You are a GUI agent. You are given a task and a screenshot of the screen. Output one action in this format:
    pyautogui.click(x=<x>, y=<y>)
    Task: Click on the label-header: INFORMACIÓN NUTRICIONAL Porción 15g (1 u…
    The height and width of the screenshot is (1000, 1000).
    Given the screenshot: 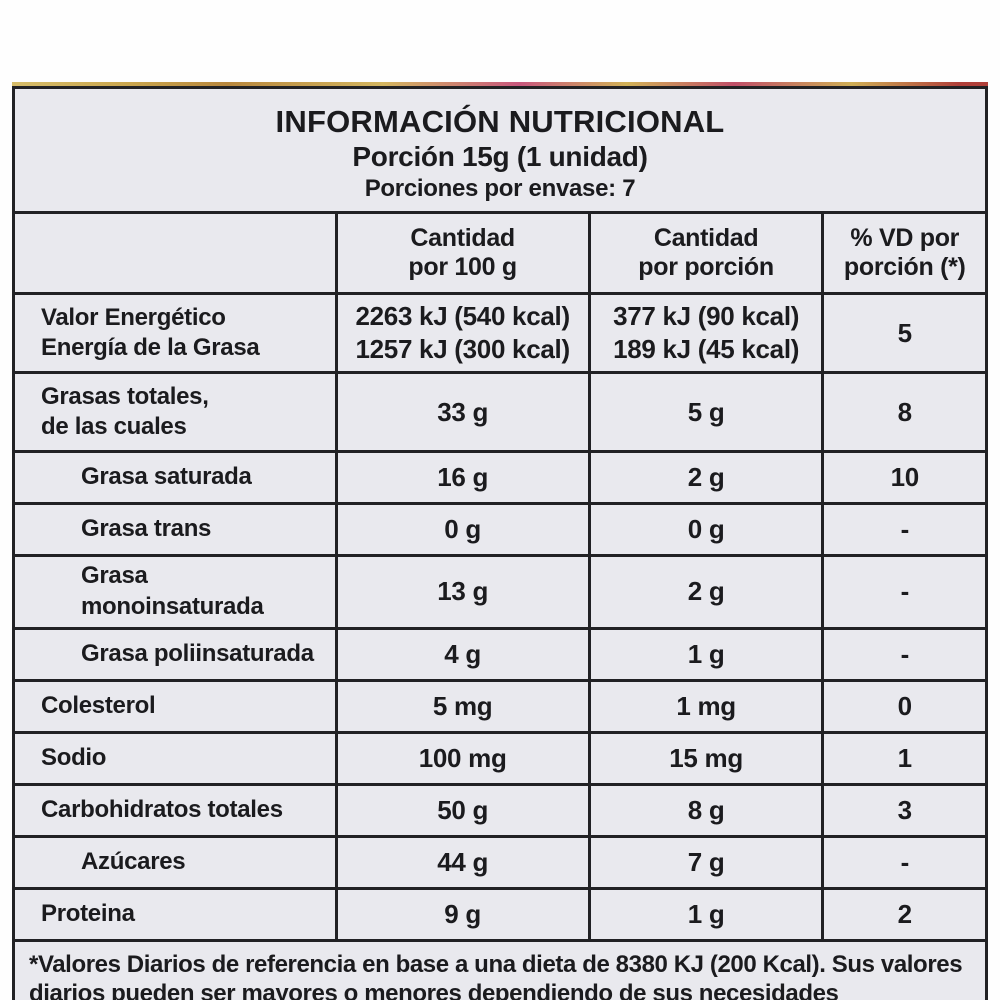 What is the action you would take?
    pyautogui.click(x=500, y=152)
    